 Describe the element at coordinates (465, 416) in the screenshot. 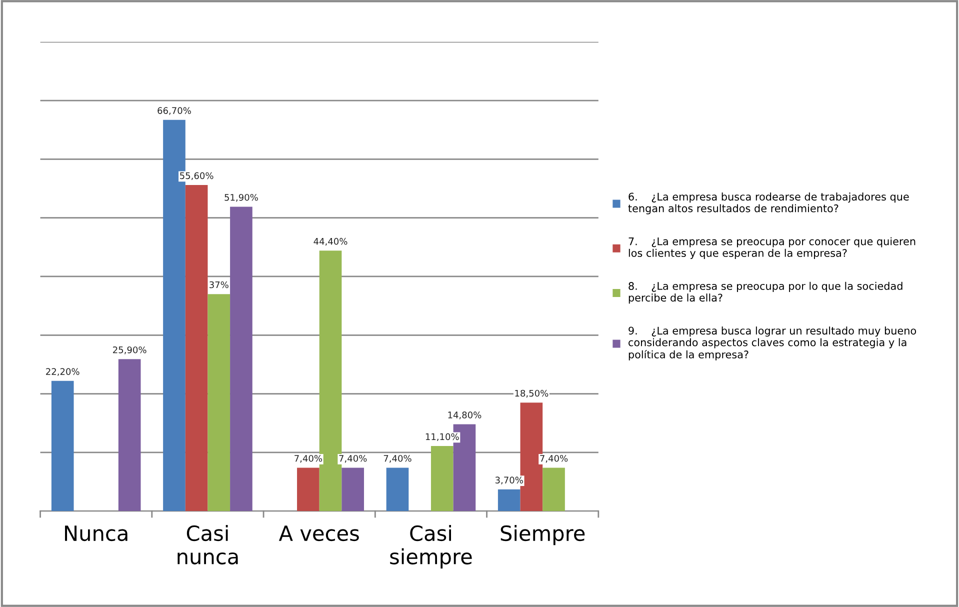

I see `data-label: 14,80%` at that location.